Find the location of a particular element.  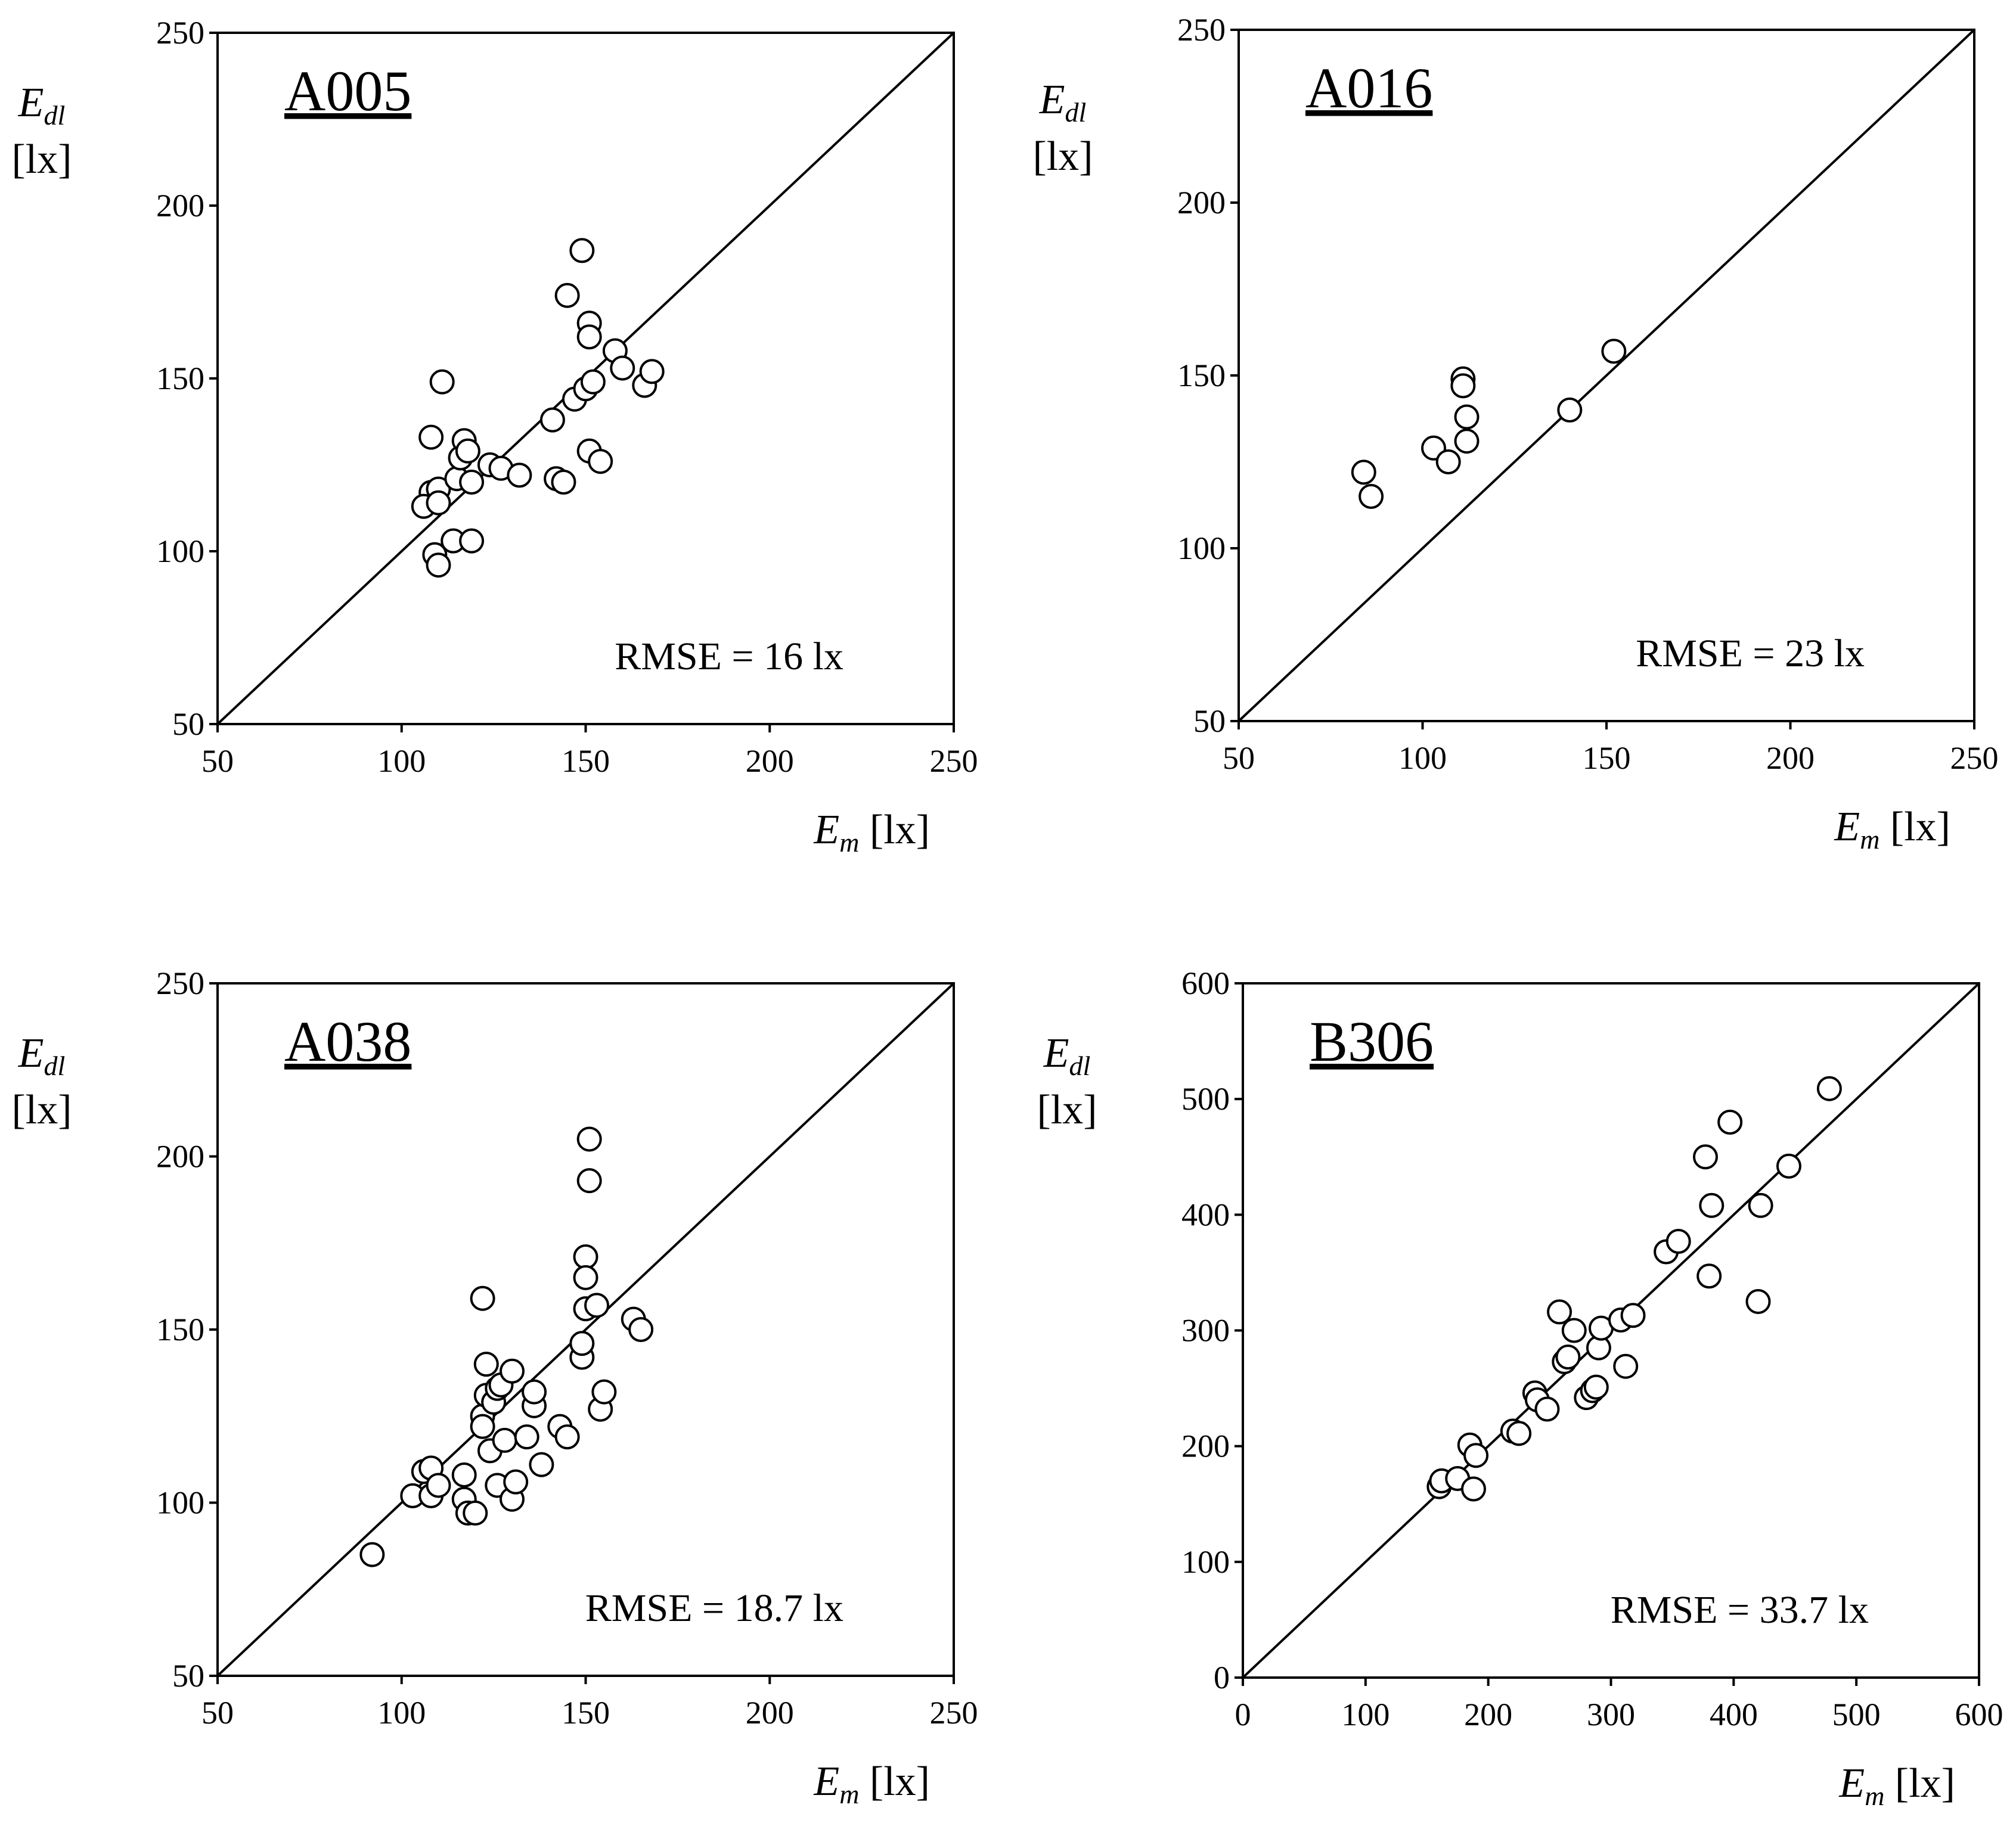

x-label-unit: [lx] is located at coordinates (1920, 827).